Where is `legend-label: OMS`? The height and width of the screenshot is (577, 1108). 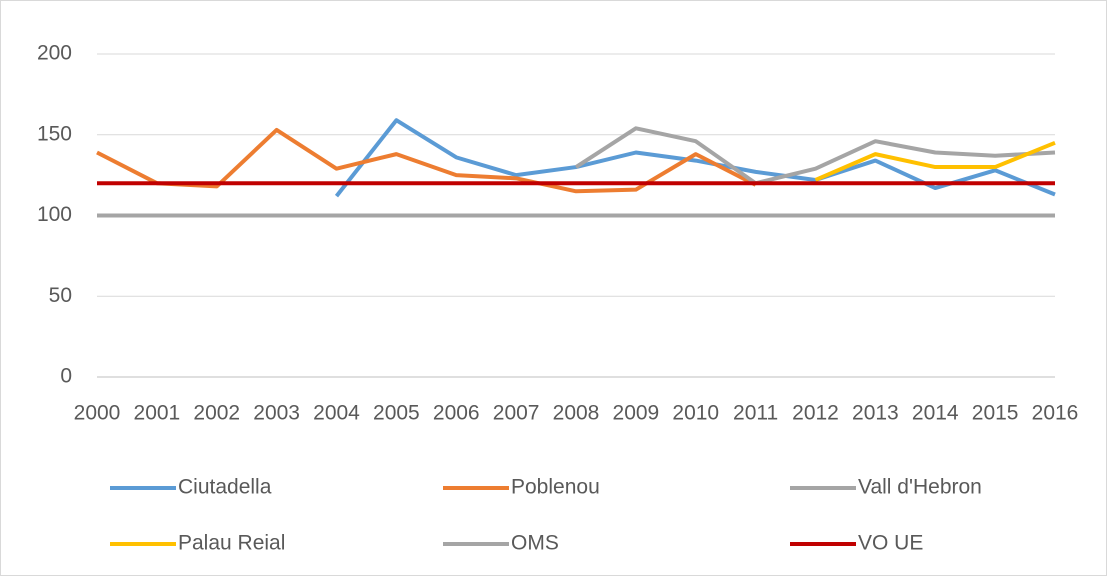 legend-label: OMS is located at coordinates (535, 543).